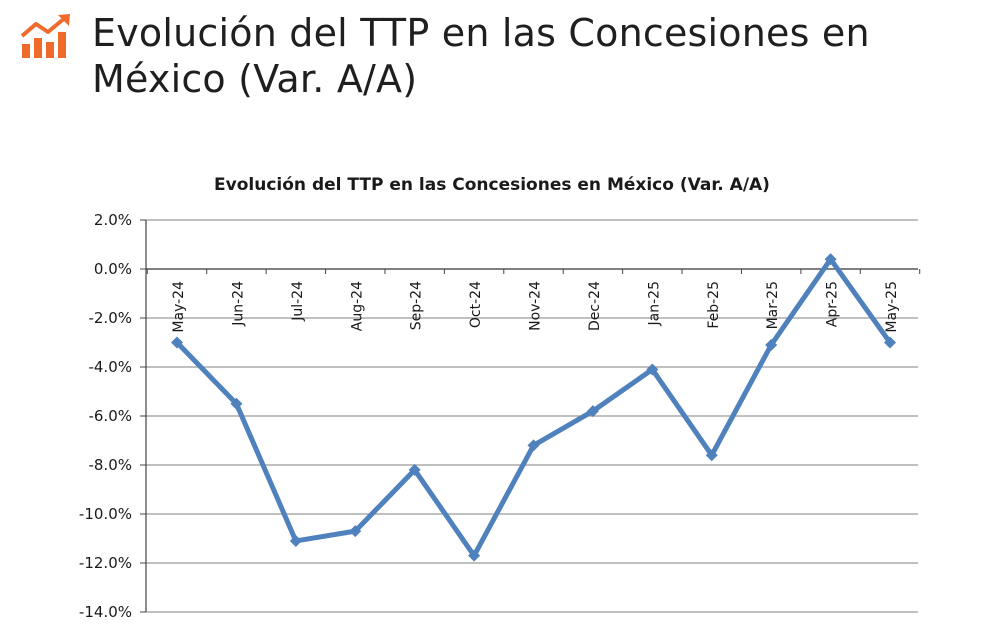 The width and height of the screenshot is (984, 641). What do you see at coordinates (238, 304) in the screenshot?
I see `x-tick-label: Jun-24` at bounding box center [238, 304].